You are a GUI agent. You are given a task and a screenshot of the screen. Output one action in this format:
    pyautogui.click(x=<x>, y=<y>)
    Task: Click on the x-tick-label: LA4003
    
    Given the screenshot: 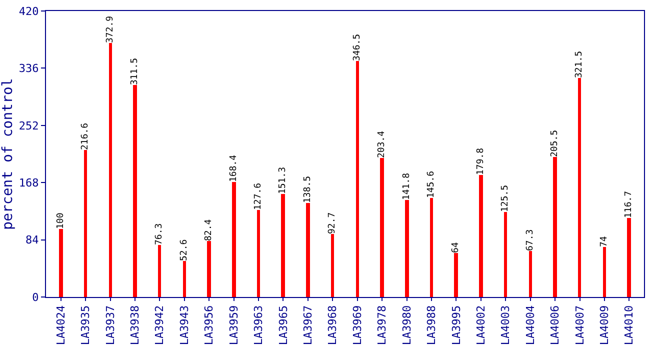 What is the action you would take?
    pyautogui.click(x=505, y=325)
    